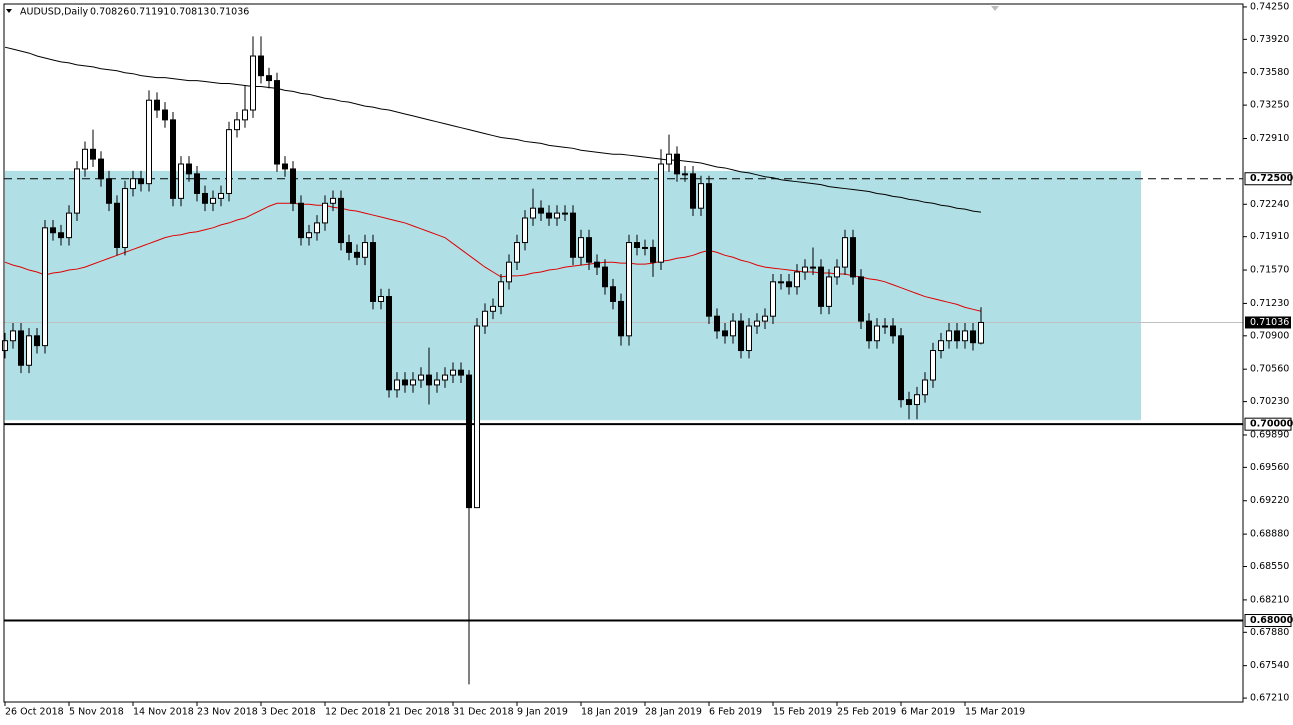 This screenshot has height=725, width=1293. What do you see at coordinates (1269, 534) in the screenshot?
I see `y-tick-label: 0.68880` at bounding box center [1269, 534].